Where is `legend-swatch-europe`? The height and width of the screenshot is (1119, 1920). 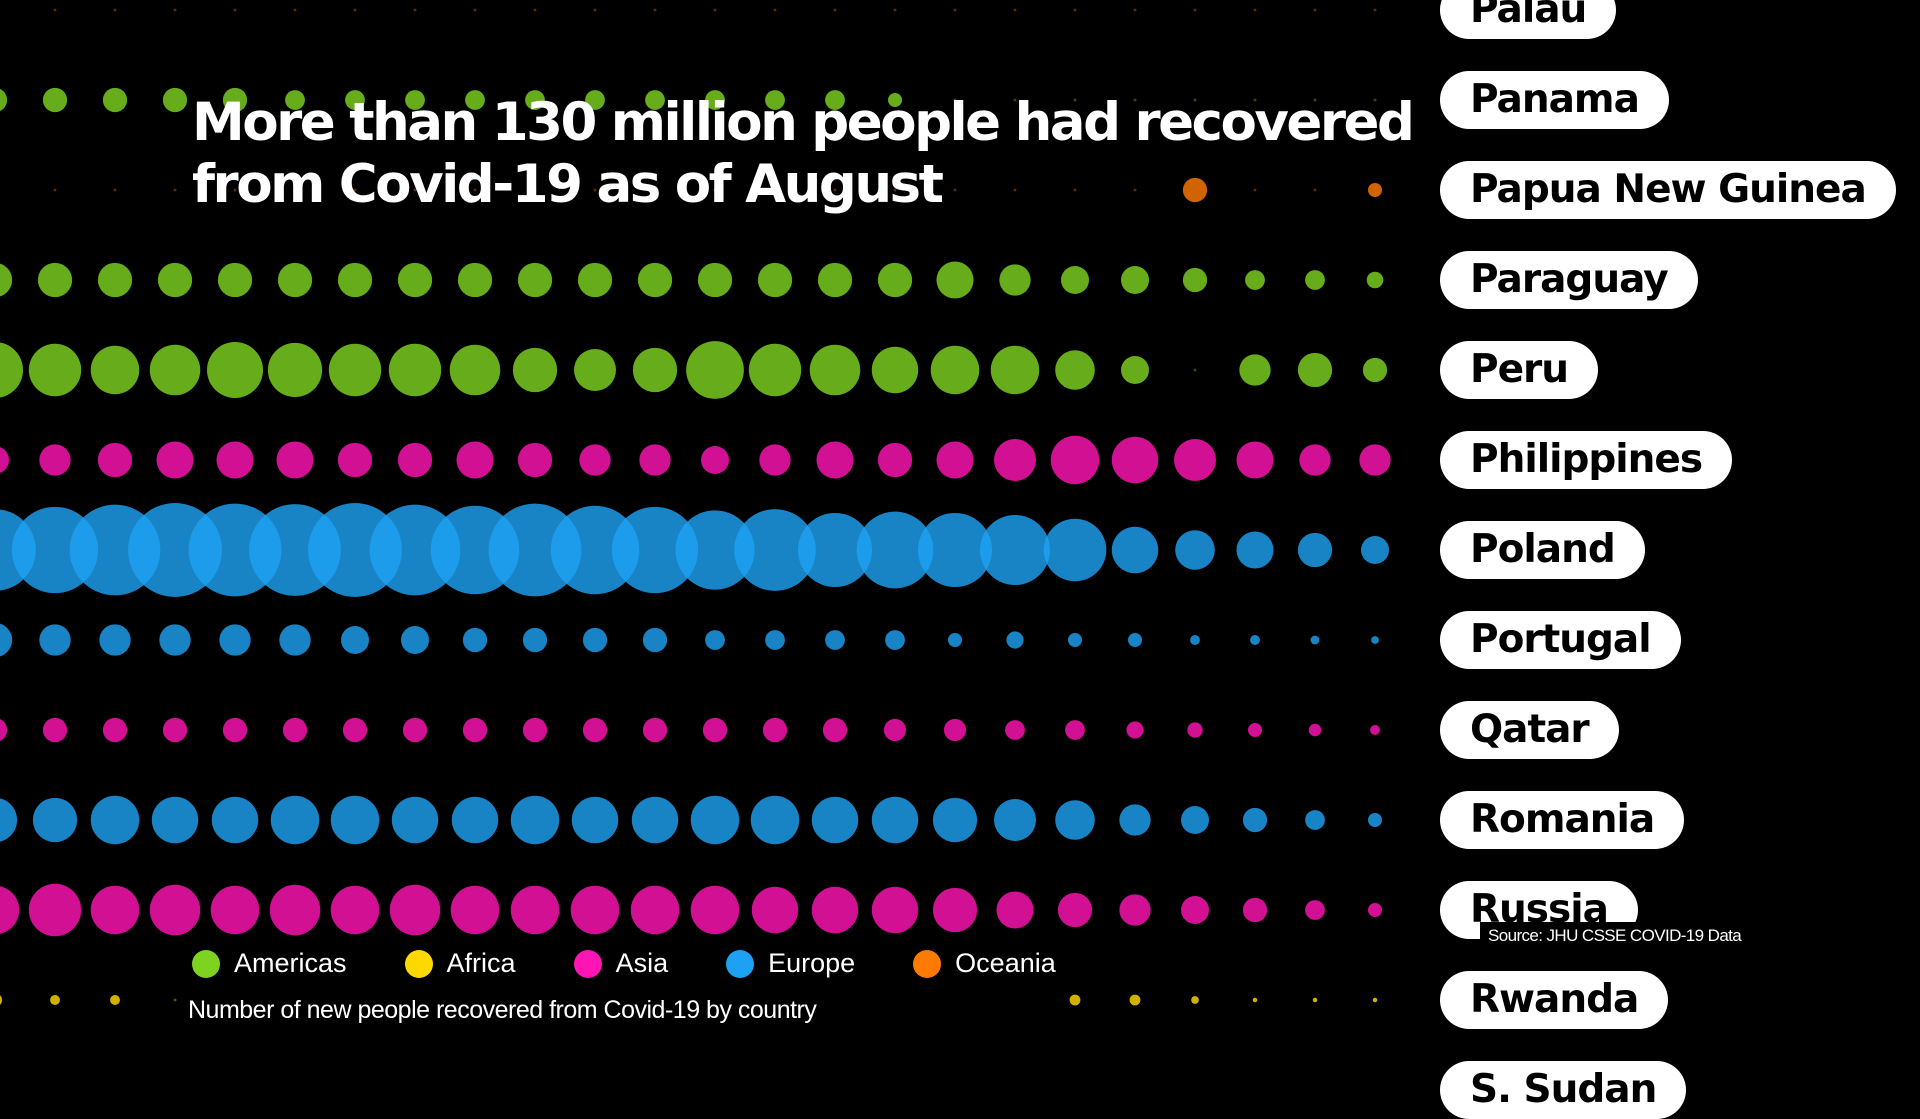
legend-swatch-europe is located at coordinates (740, 963).